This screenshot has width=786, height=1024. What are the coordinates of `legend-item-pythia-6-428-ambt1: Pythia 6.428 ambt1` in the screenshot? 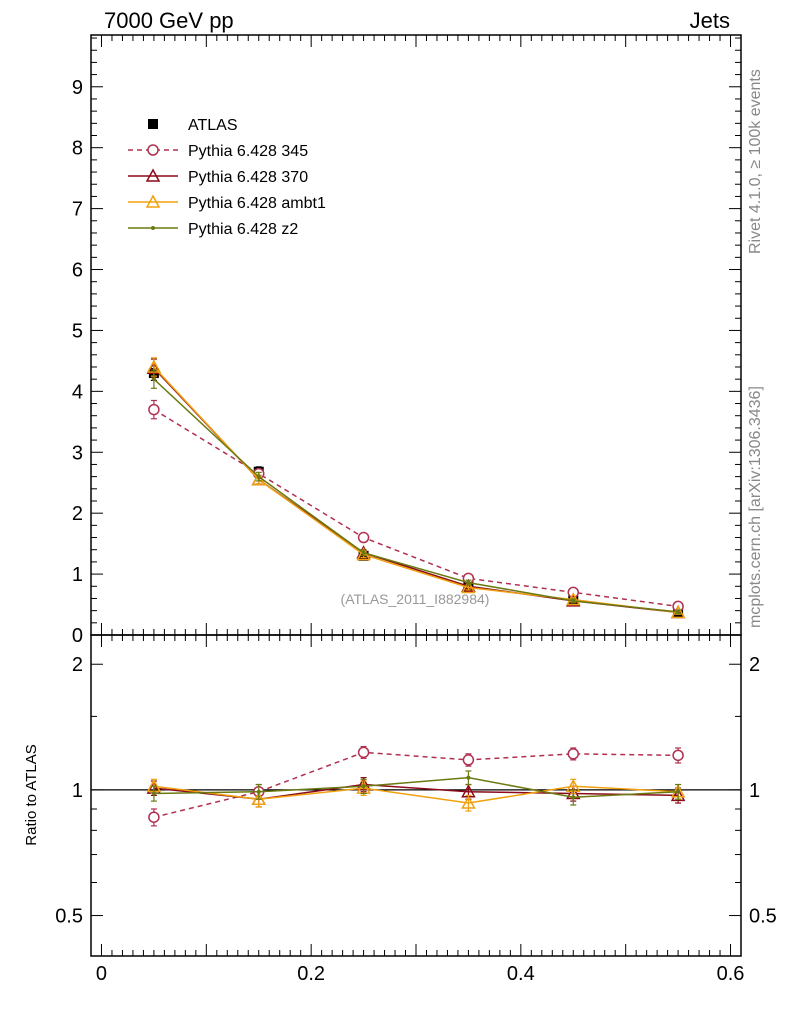 It's located at (227, 203).